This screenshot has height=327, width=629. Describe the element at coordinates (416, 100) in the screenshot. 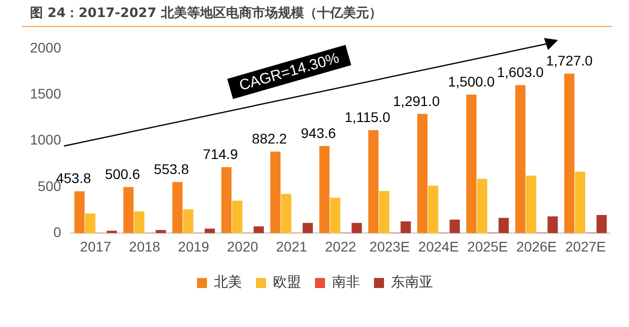

I see `data-label: 1,291.0` at that location.